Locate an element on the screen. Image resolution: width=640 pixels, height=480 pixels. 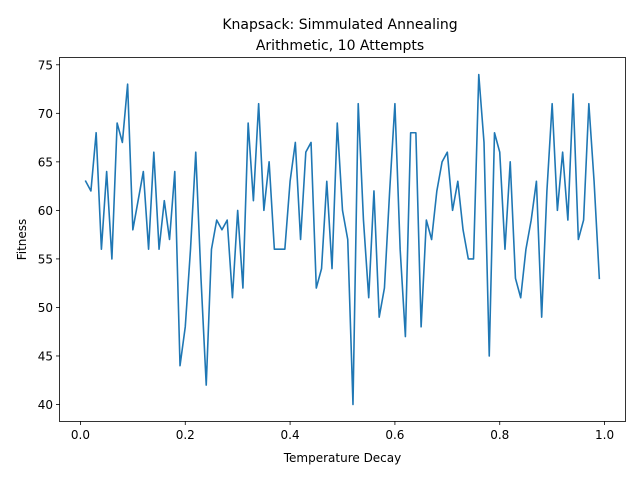
x-tick-label: 1.0 is located at coordinates (604, 435).